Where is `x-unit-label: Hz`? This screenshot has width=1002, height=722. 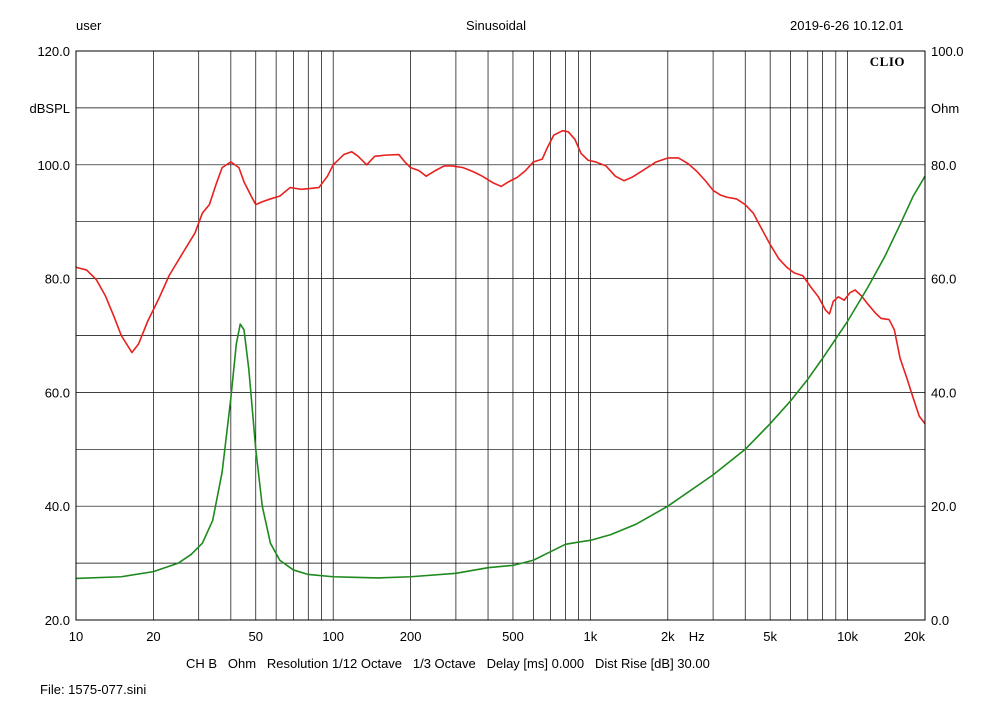
x-unit-label: Hz is located at coordinates (697, 636).